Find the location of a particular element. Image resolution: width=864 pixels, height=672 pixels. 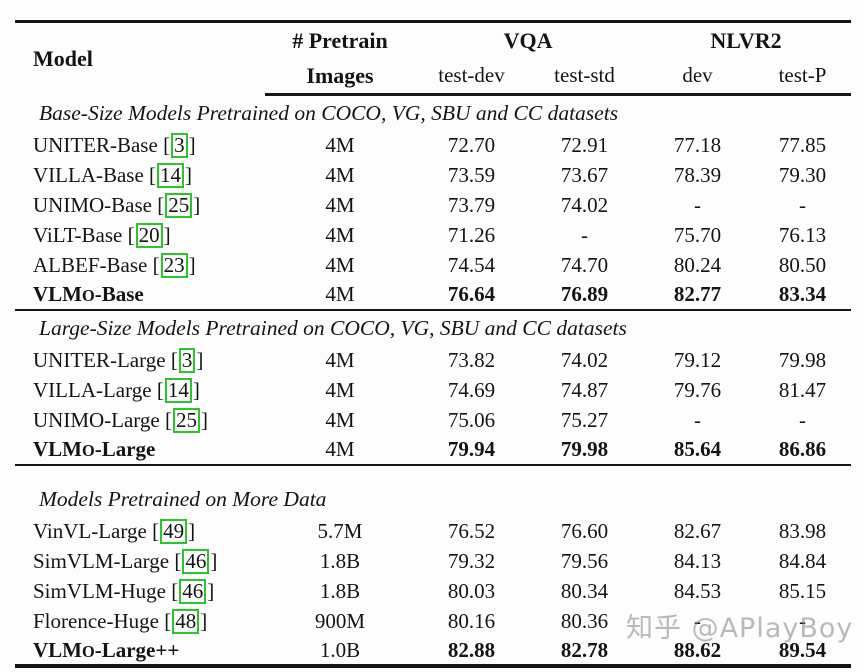

table-row: ViLT-Base [20] 4M 71.26 - 75.70 76.13 is located at coordinates (433, 235).